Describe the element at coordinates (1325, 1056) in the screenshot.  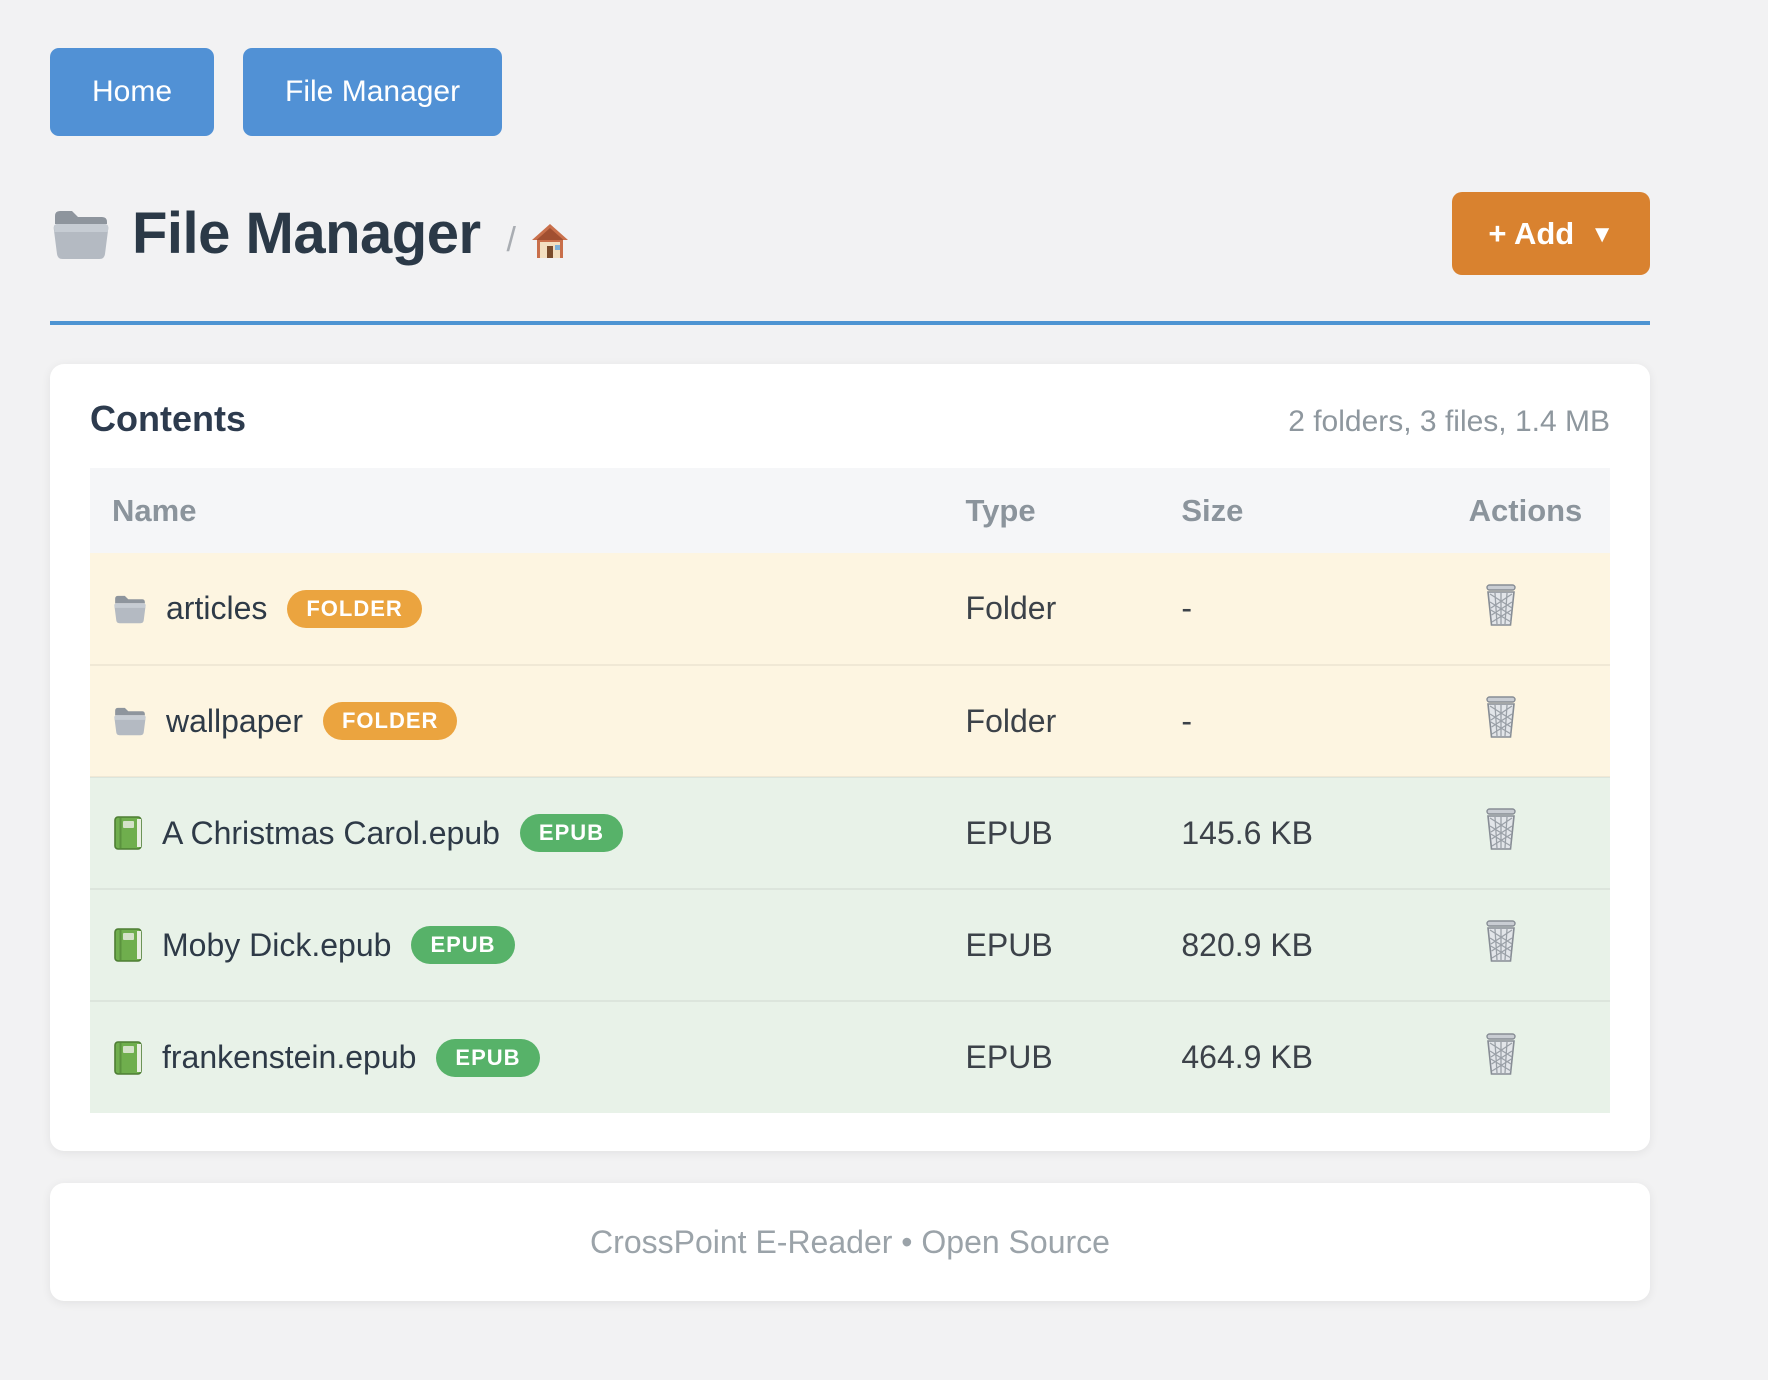
I see `size-cell: 464.9 KB` at that location.